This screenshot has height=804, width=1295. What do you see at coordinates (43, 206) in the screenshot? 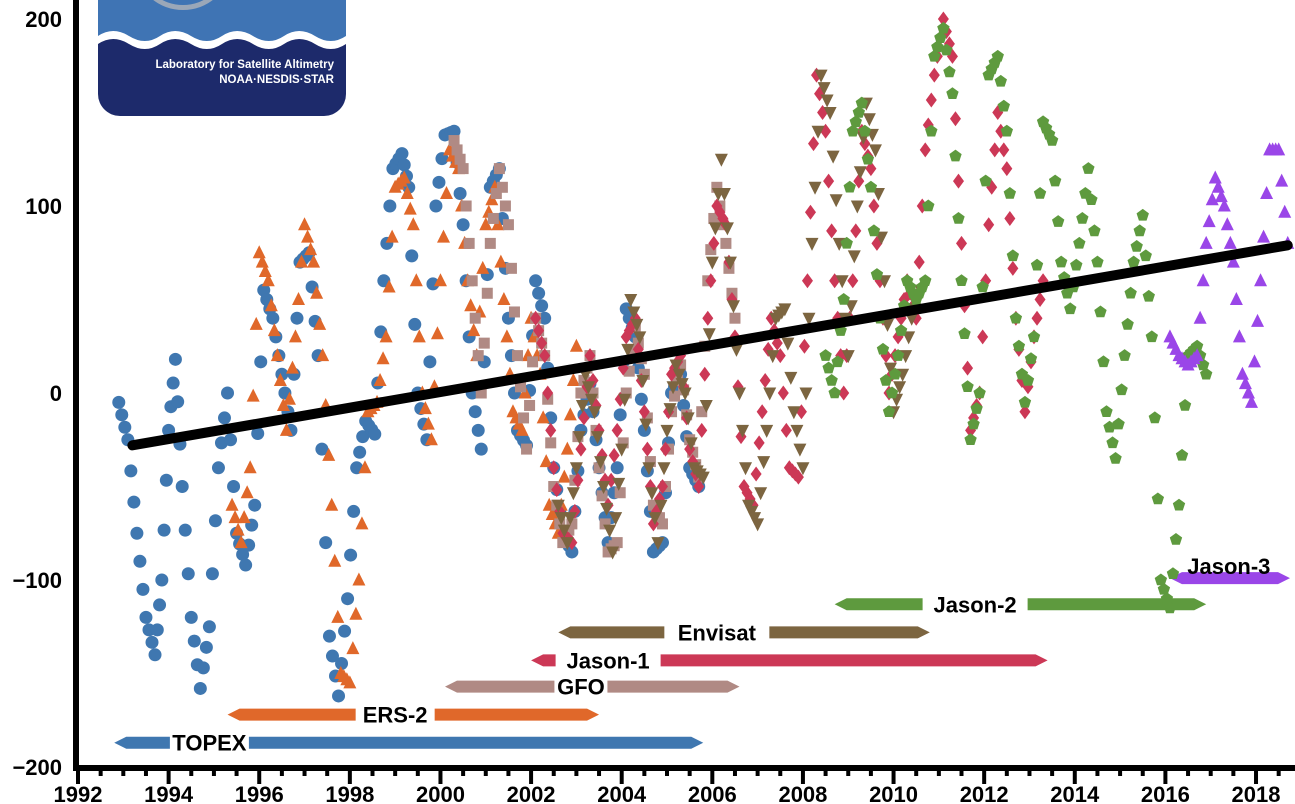
I see `y-tick-label: 100` at bounding box center [43, 206].